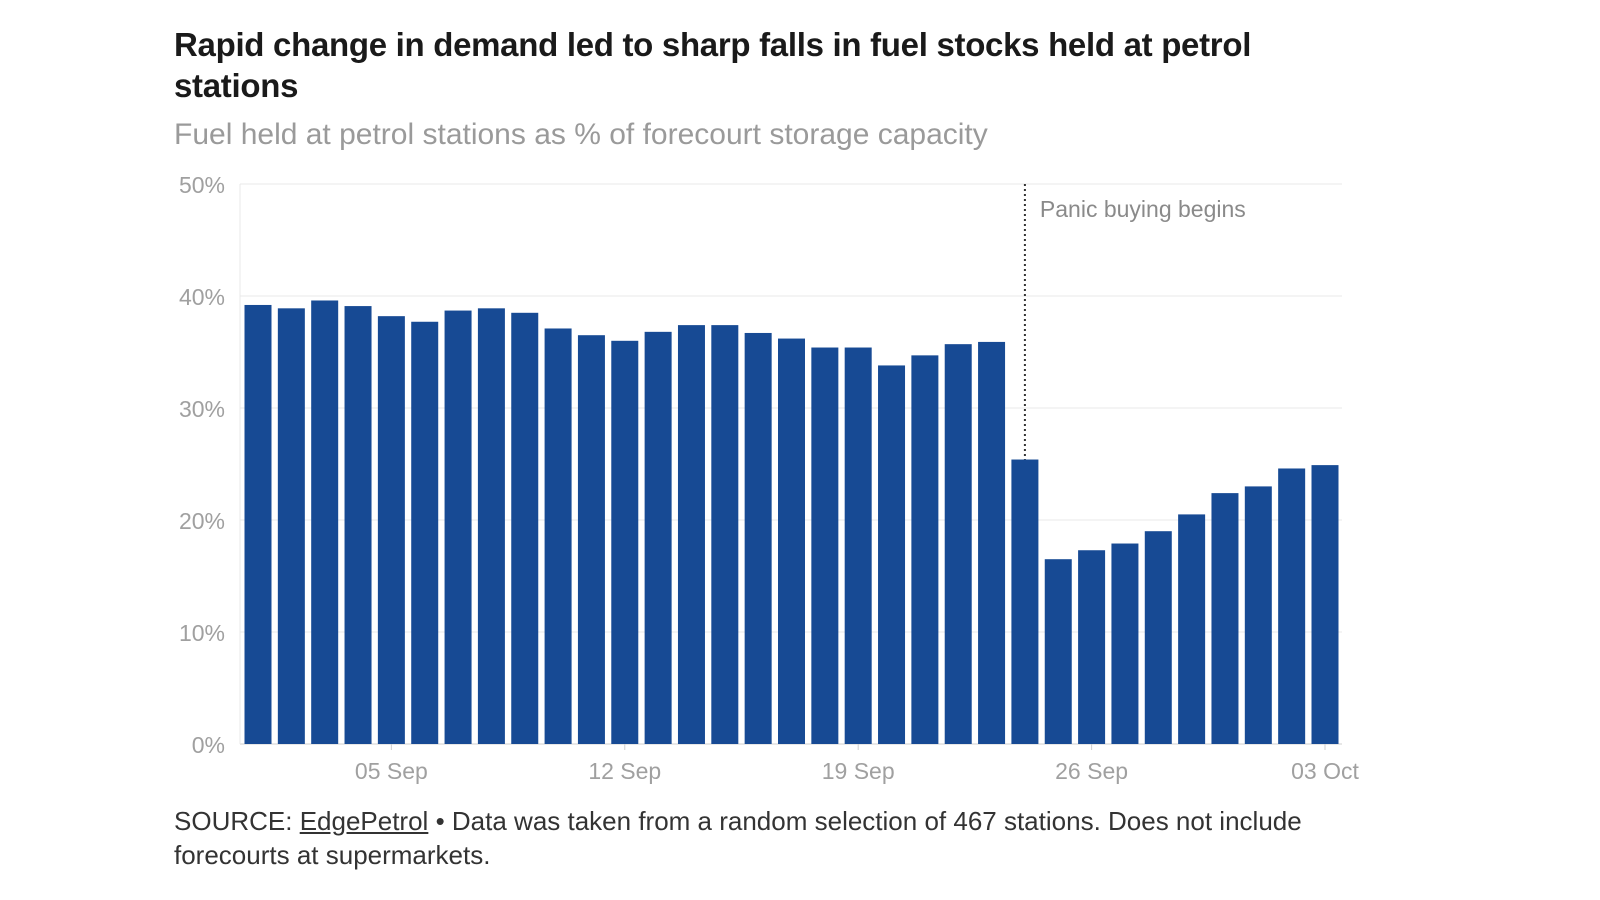 Image resolution: width=1600 pixels, height=900 pixels. I want to click on y-tick-label: 40%, so click(202, 297).